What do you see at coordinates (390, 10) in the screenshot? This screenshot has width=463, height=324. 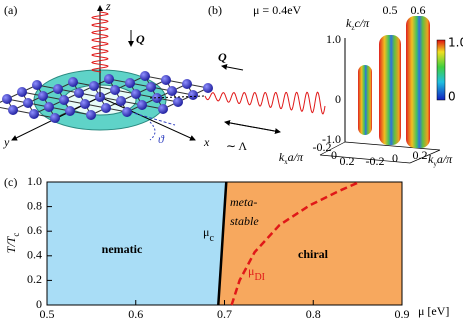 I see `mu-label: 0.5` at bounding box center [390, 10].